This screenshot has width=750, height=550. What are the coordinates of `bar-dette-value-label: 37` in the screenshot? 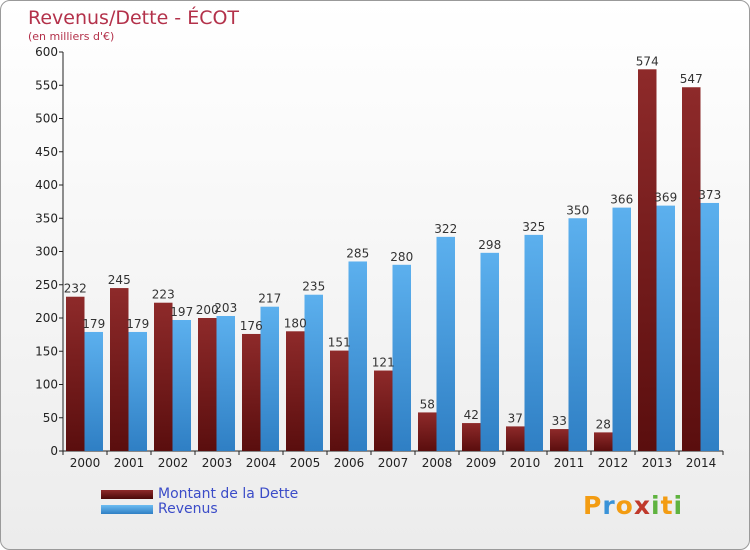 It's located at (515, 418).